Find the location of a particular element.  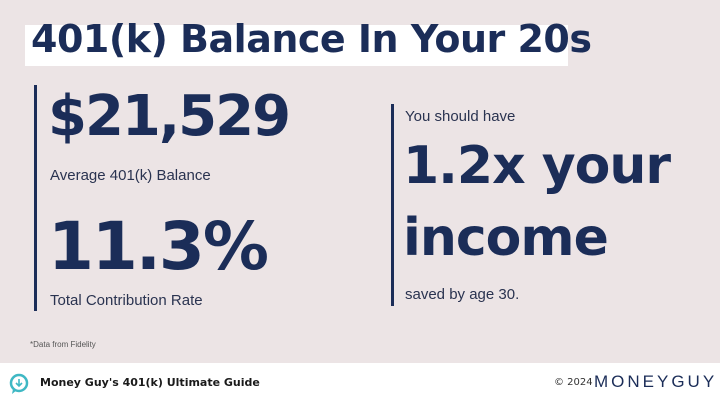

balance-value: $21,529 is located at coordinates (169, 116).